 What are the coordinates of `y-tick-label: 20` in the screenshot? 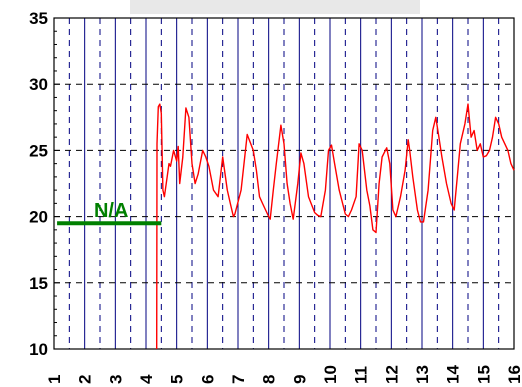 It's located at (38, 217).